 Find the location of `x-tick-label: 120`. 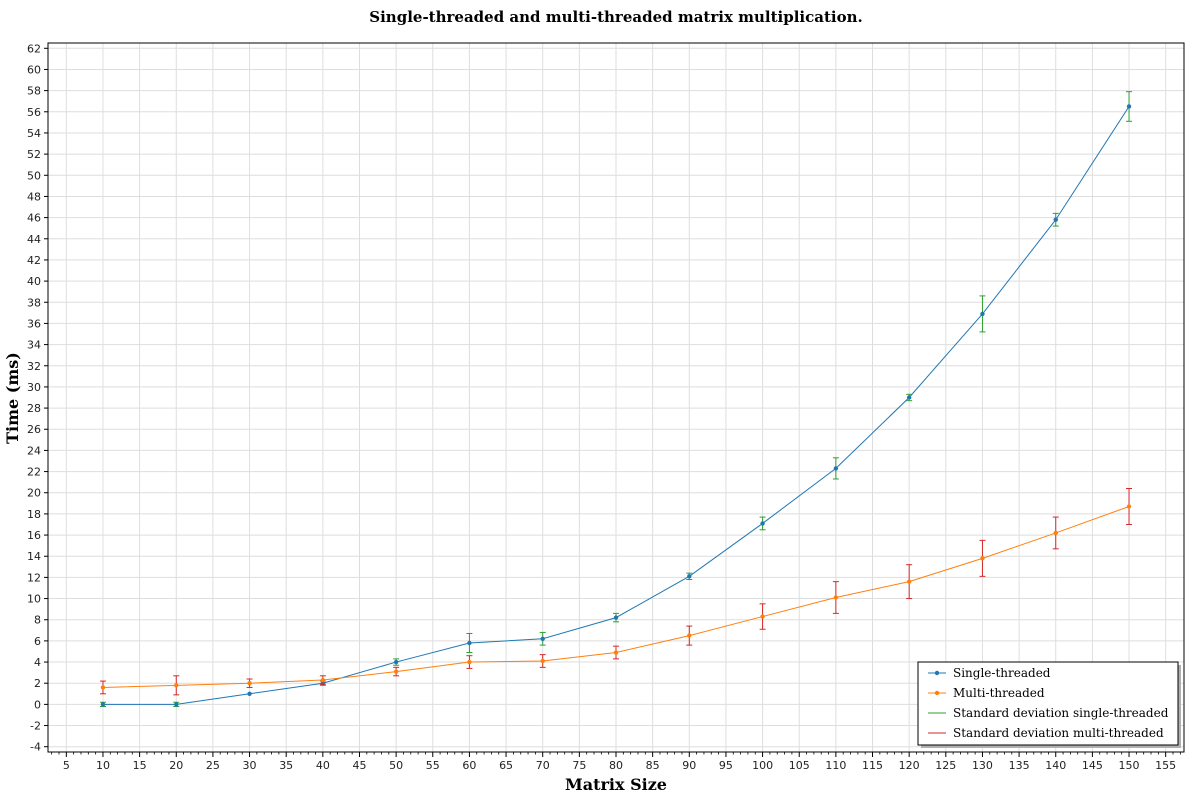

x-tick-label: 120 is located at coordinates (909, 765).